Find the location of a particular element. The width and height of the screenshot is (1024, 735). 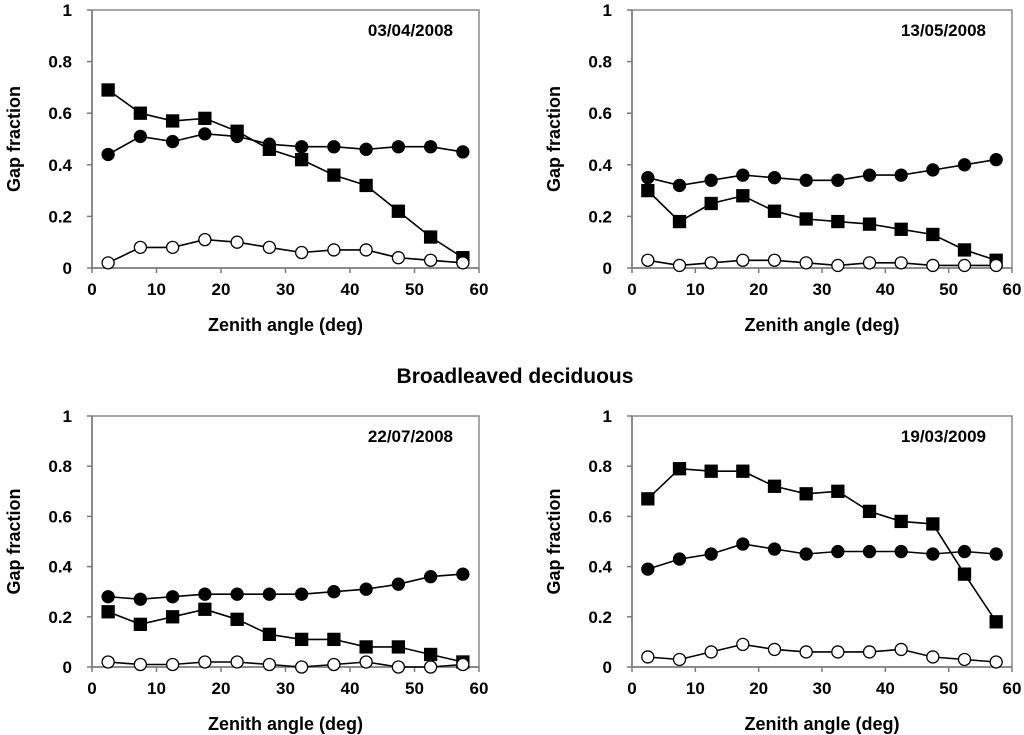

series-line-filled-circle is located at coordinates (285, 144).